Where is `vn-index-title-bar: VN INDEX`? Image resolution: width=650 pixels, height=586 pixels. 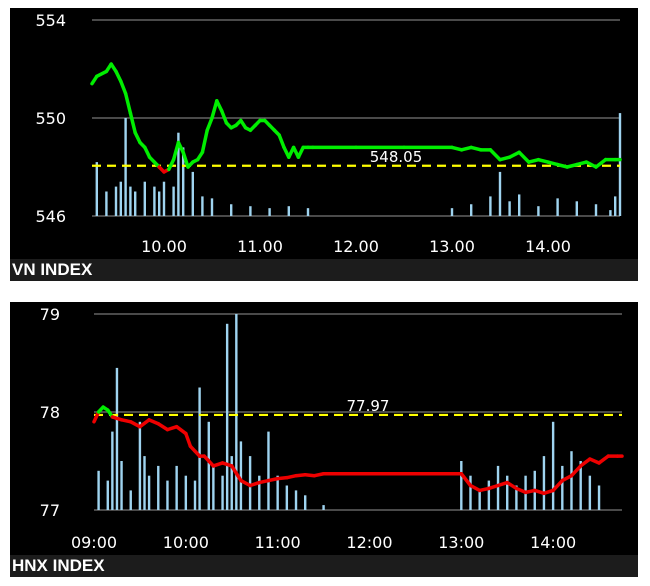
vn-index-title-bar: VN INDEX is located at coordinates (324, 270).